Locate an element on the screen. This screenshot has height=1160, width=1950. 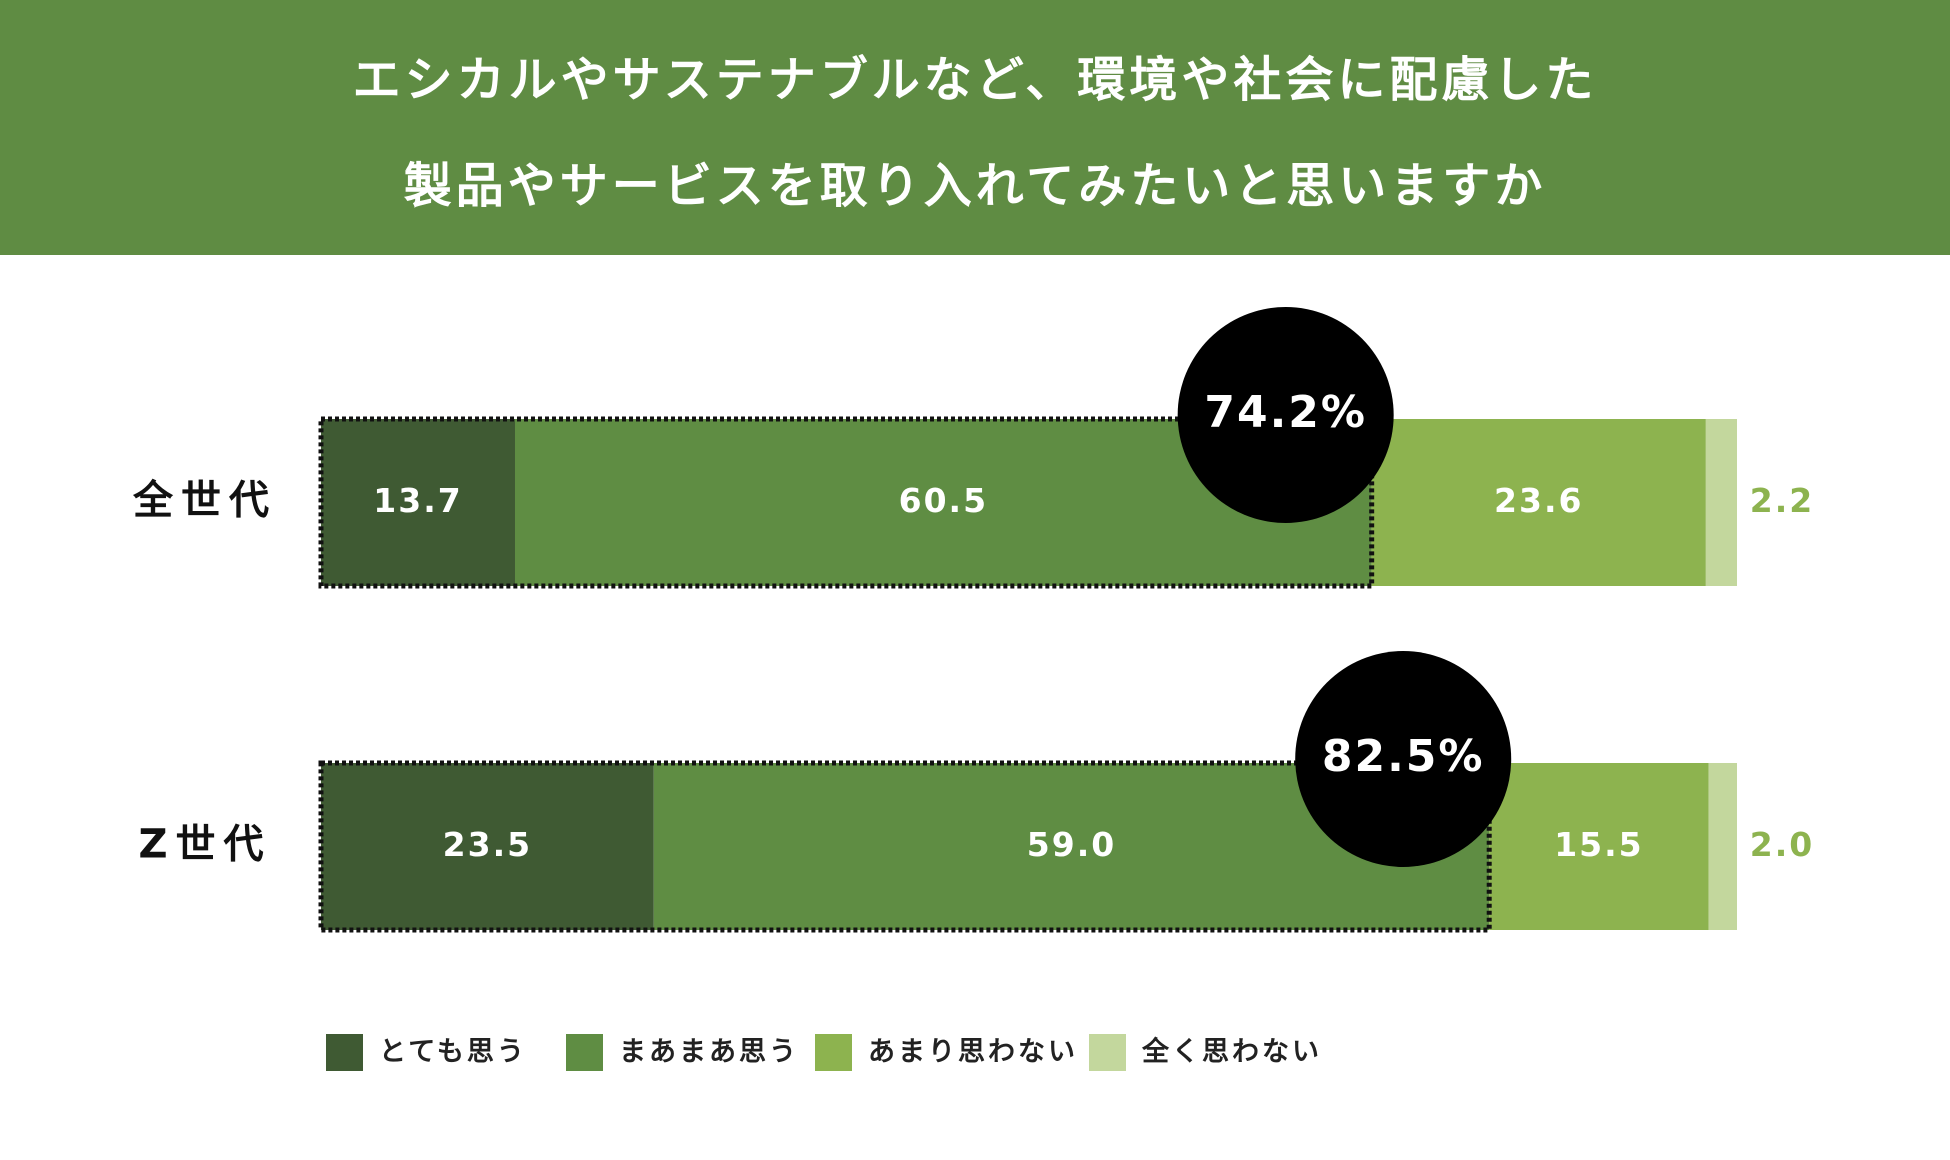
legend-label: とても思う is located at coordinates (453, 1052).